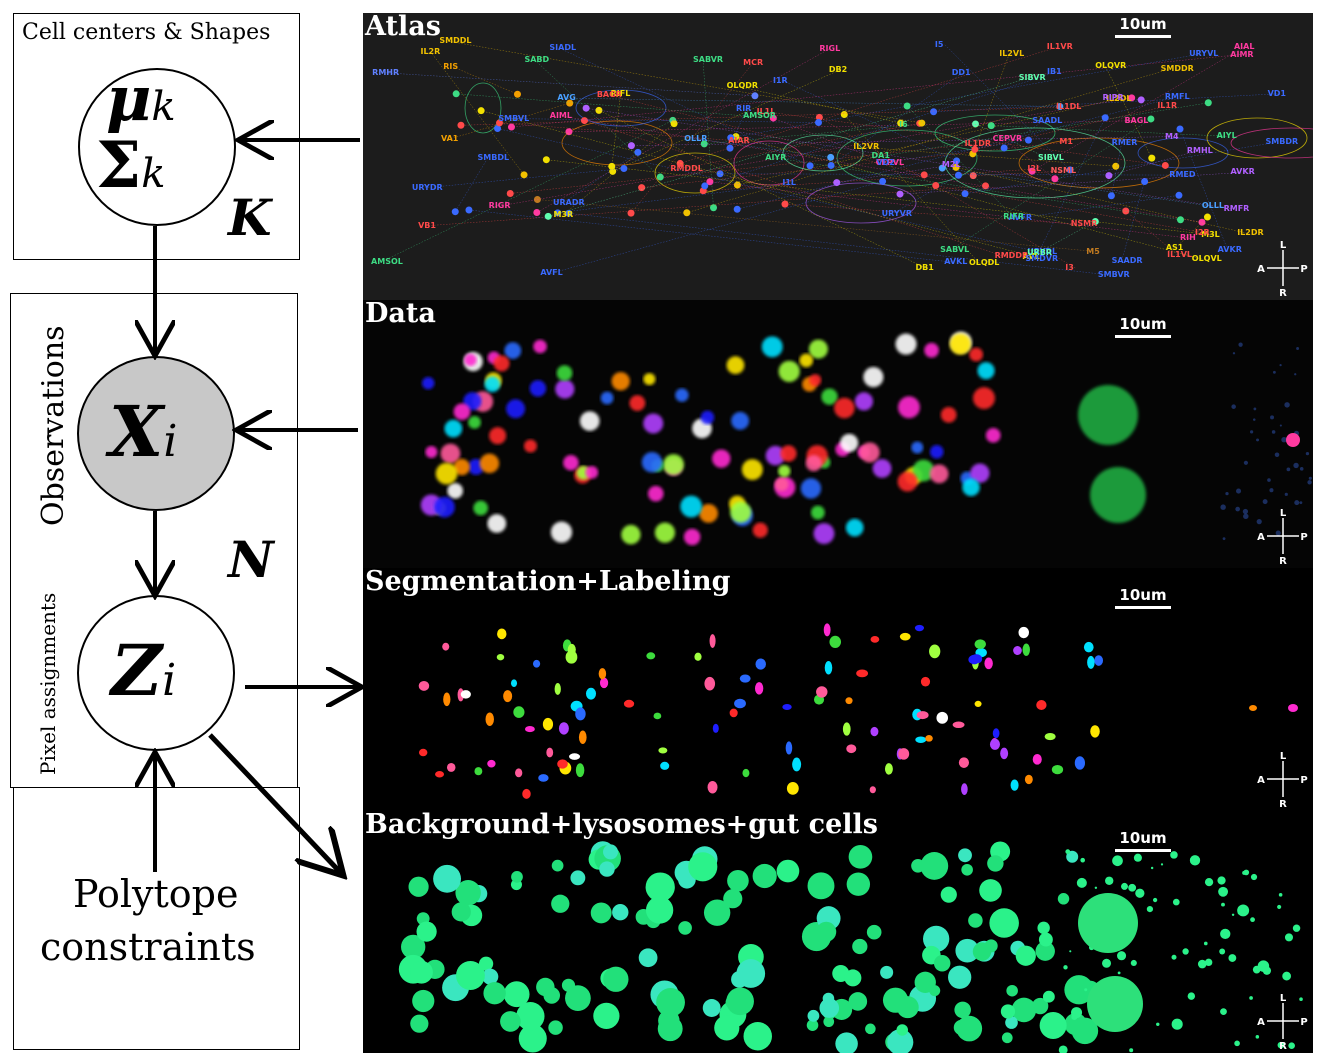 This screenshot has width=1318, height=1062. Describe the element at coordinates (449, 138) in the screenshot. I see `atlas-cell-label: VA1` at that location.